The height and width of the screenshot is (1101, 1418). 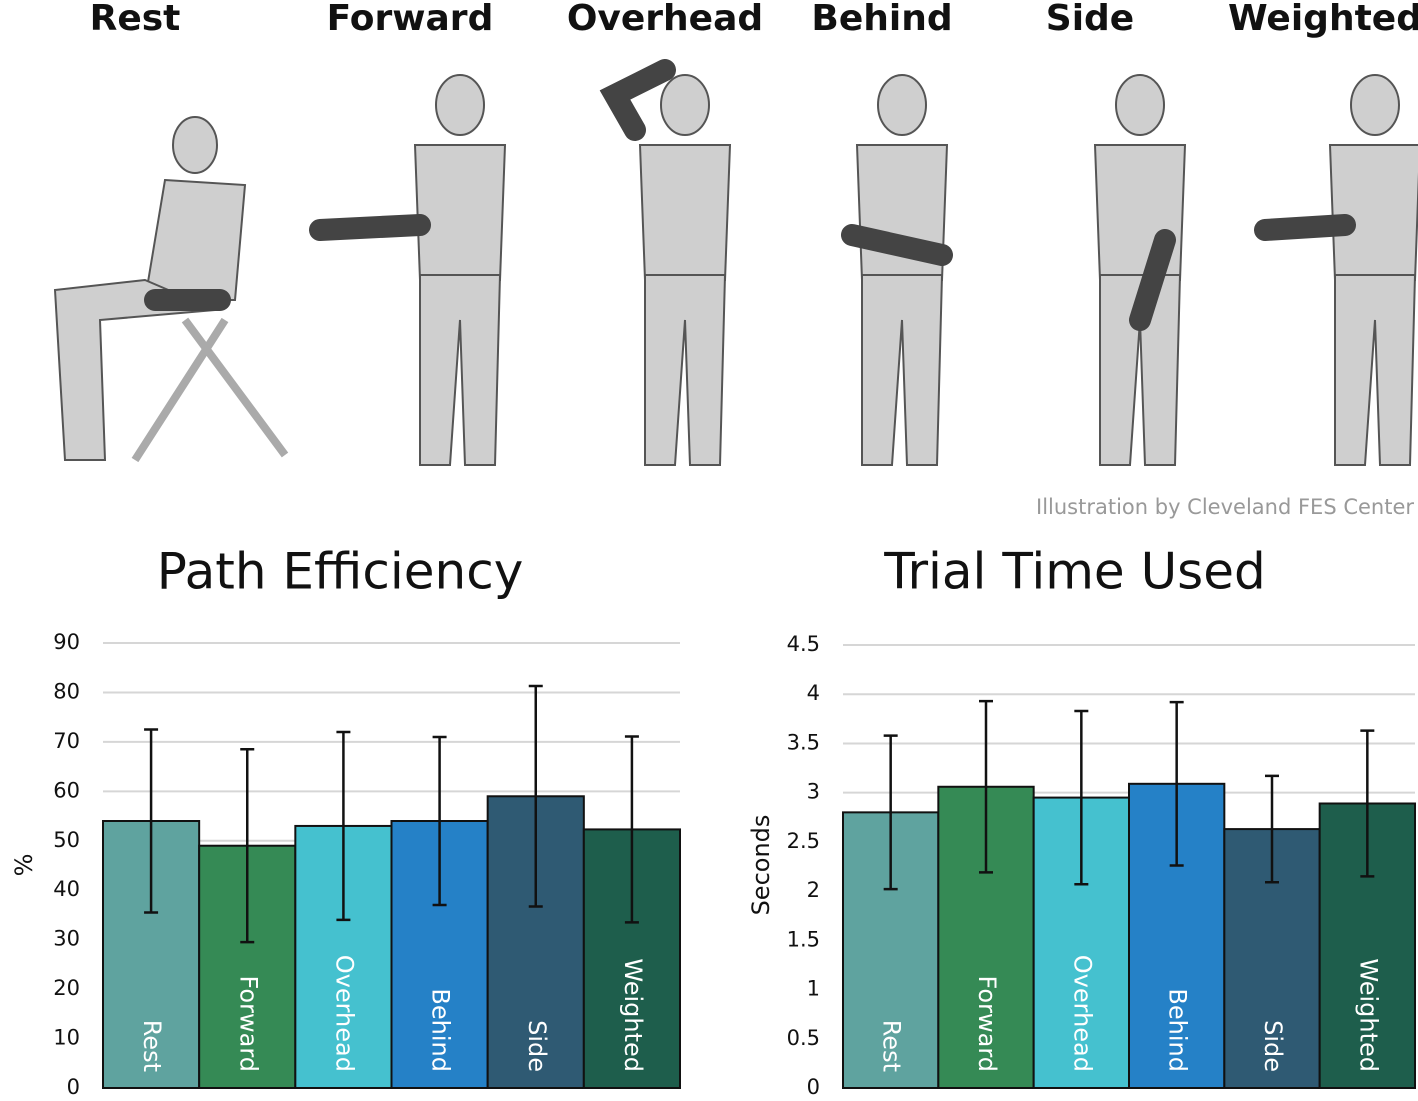 What do you see at coordinates (803, 939) in the screenshot?
I see `y-tick-label: 1.5` at bounding box center [803, 939].